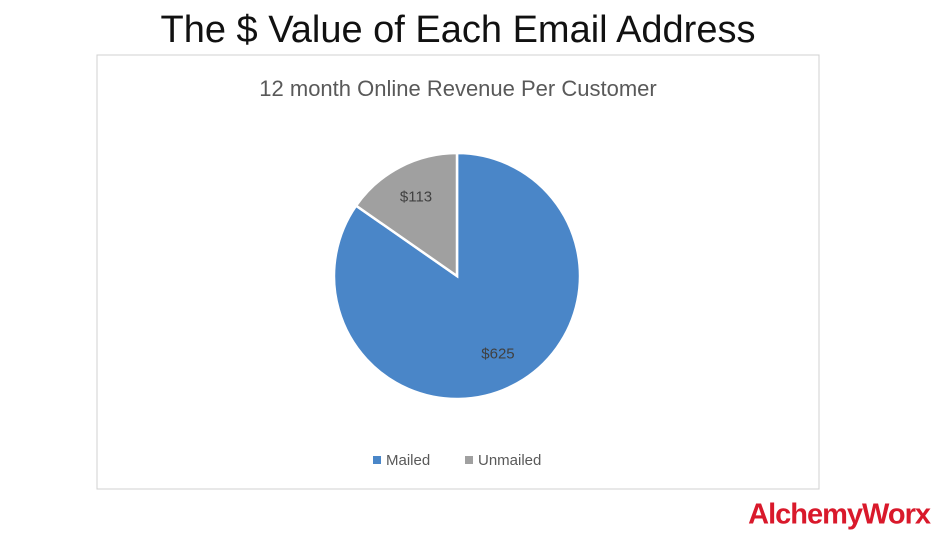  Describe the element at coordinates (458, 30) in the screenshot. I see `slide-title: The $ Value of Each Email Address` at that location.